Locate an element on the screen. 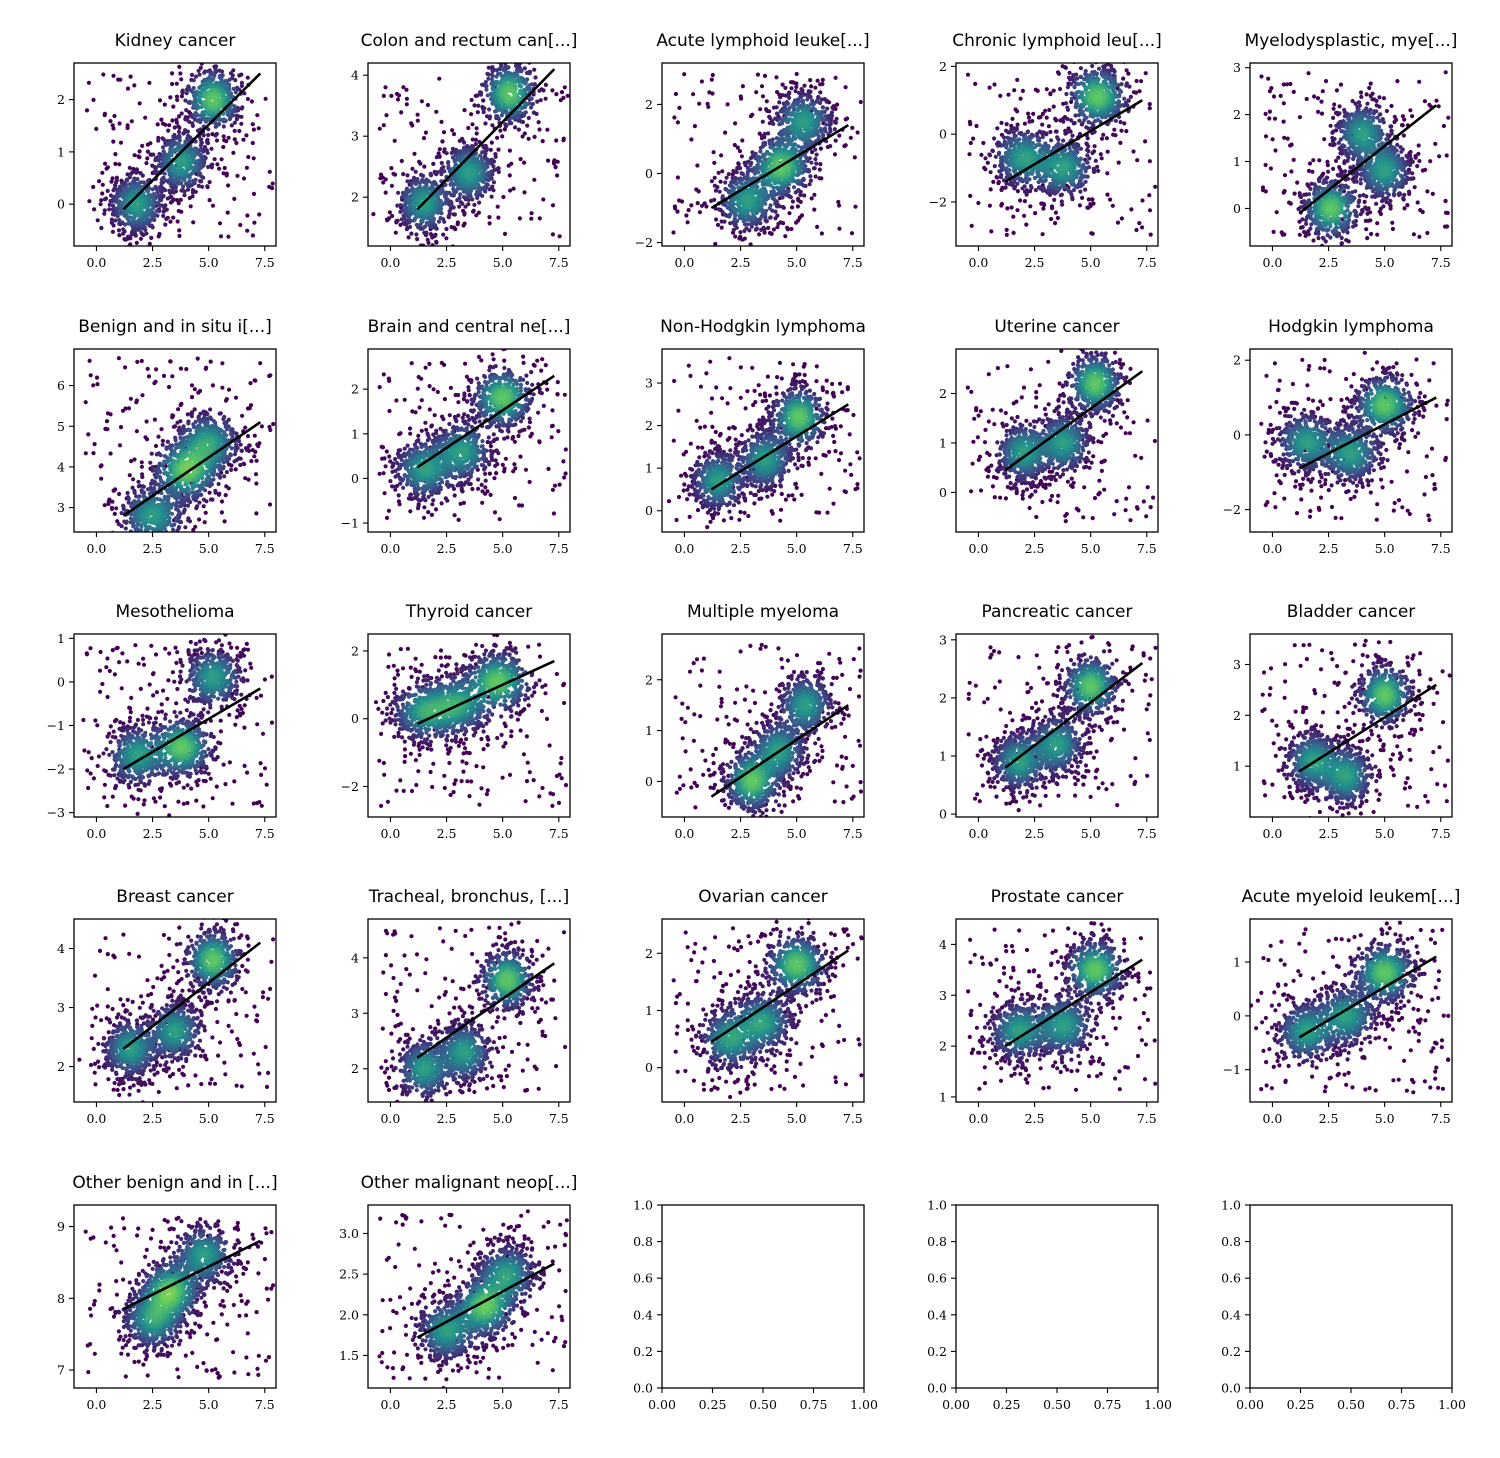 The width and height of the screenshot is (1500, 1458). x-tick-label: 7.5 is located at coordinates (559, 262).